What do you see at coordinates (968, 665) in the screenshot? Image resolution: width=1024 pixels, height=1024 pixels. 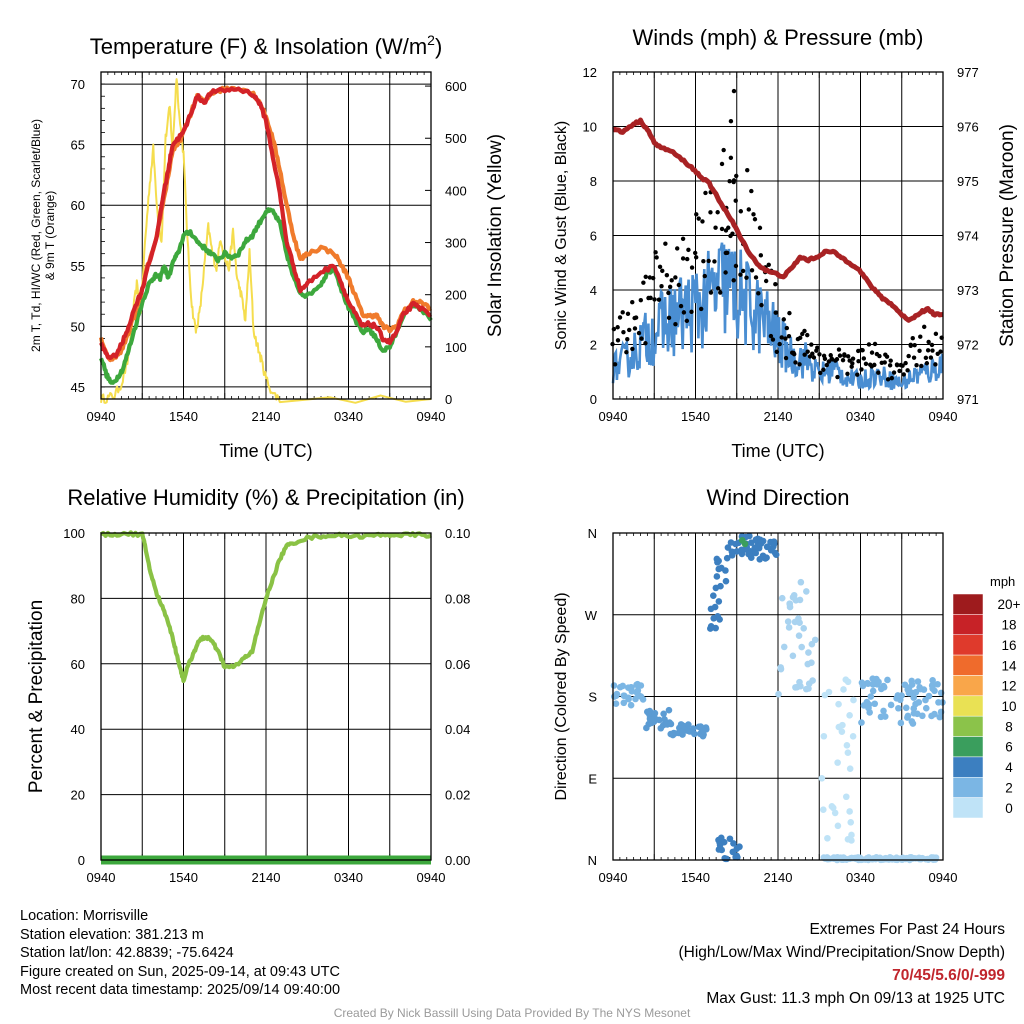 I see `legend-swatch` at bounding box center [968, 665].